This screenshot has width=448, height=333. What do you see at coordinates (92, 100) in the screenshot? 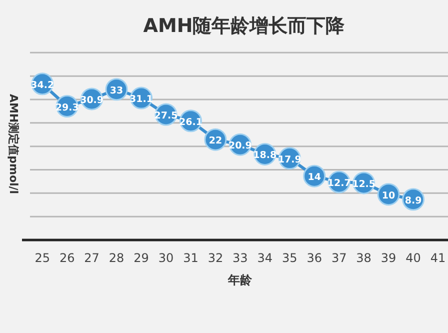
I see `data-label: 30.9` at bounding box center [92, 100].